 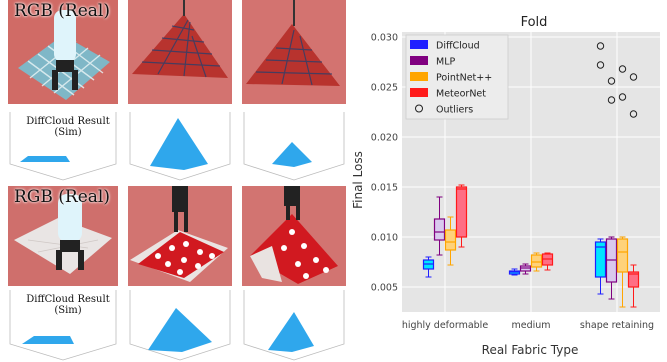 I want to click on legend-label: MeteorNet, so click(x=461, y=94).